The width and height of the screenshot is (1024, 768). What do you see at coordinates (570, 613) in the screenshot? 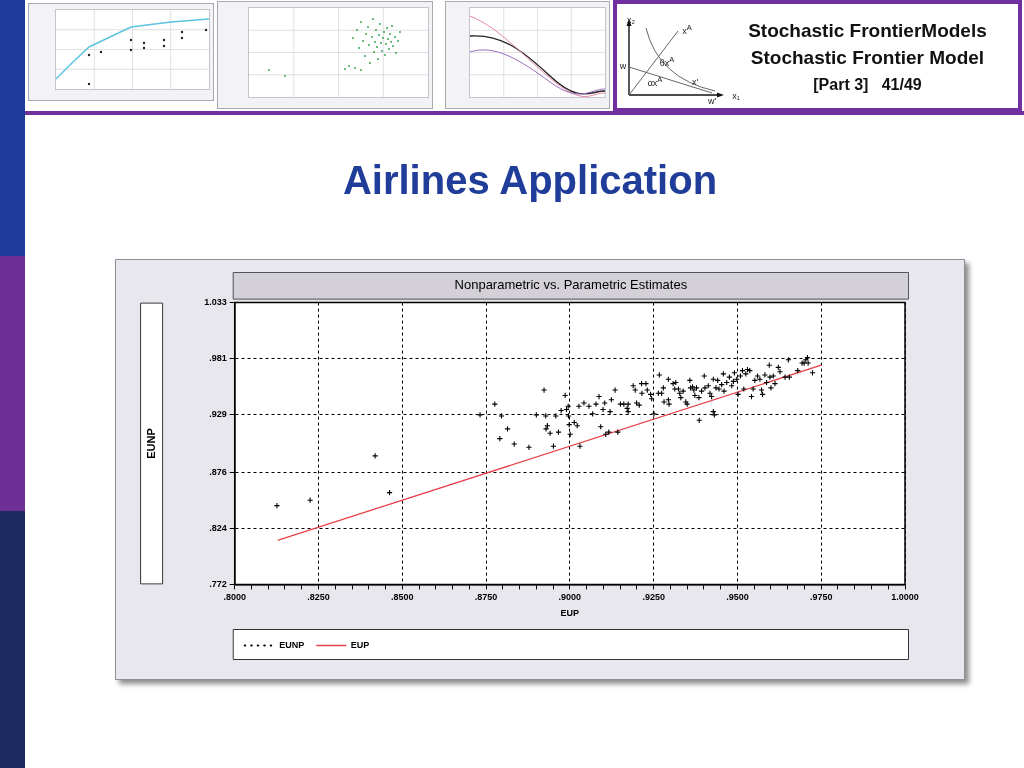
I see `x-axis-title: EUP` at bounding box center [570, 613].